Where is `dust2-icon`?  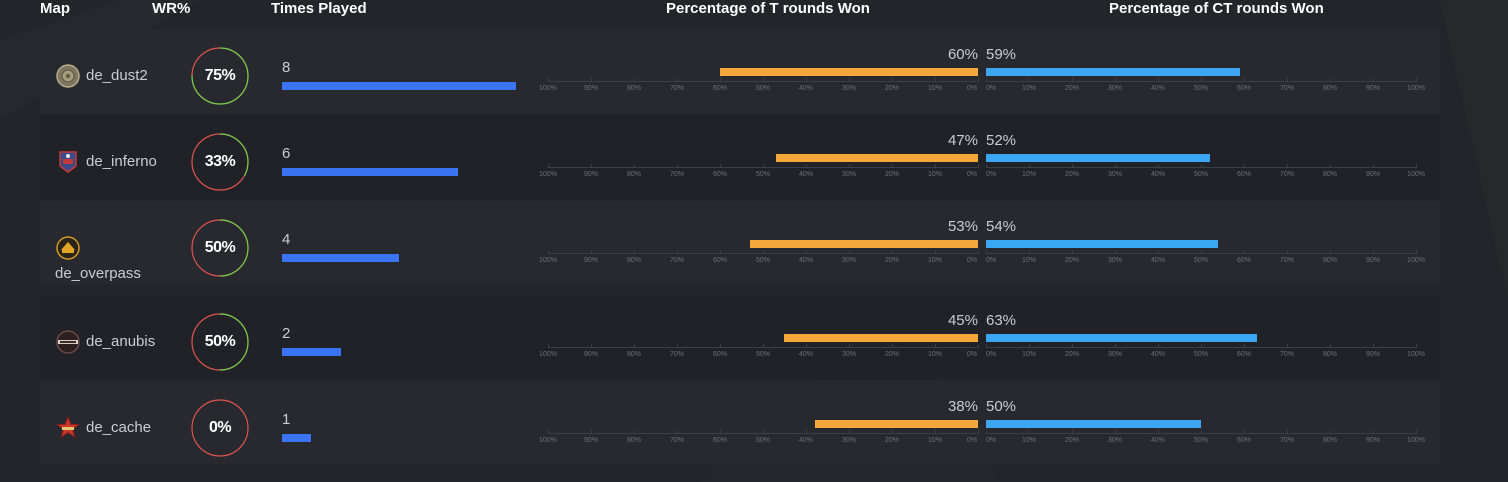 dust2-icon is located at coordinates (68, 76).